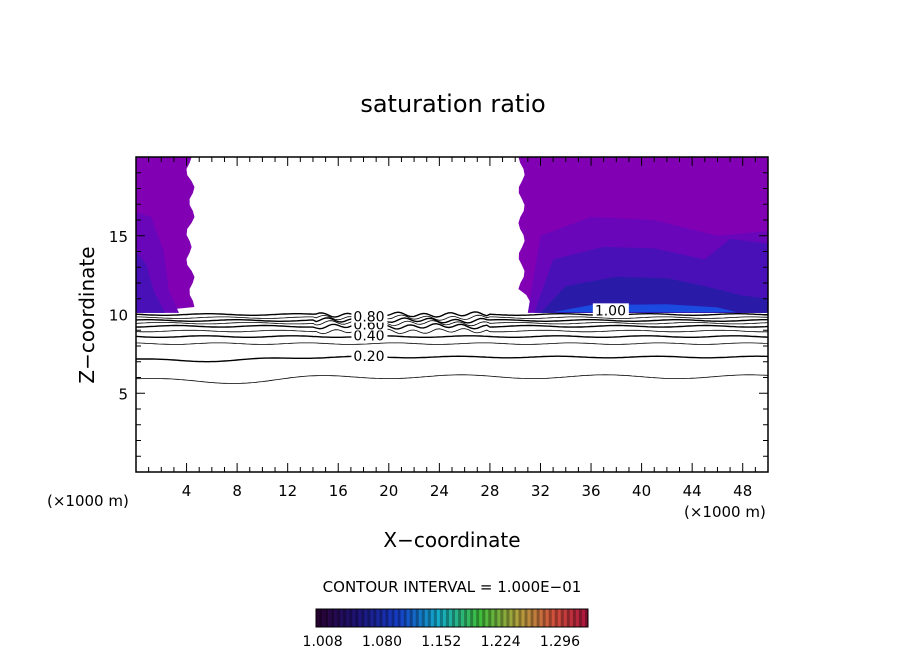 This screenshot has width=904, height=654. I want to click on contour-label: 0.20, so click(368, 357).